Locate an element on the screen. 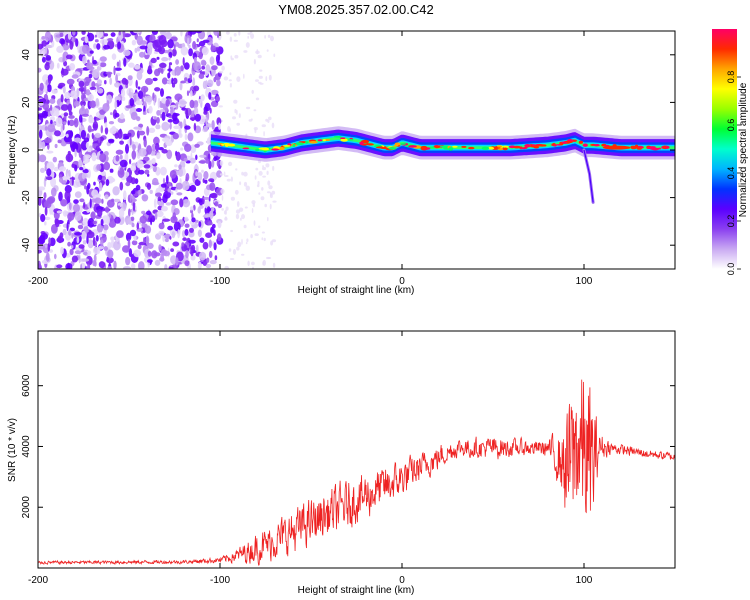  spectrogram-y-tick-label: 40 is located at coordinates (26, 55).